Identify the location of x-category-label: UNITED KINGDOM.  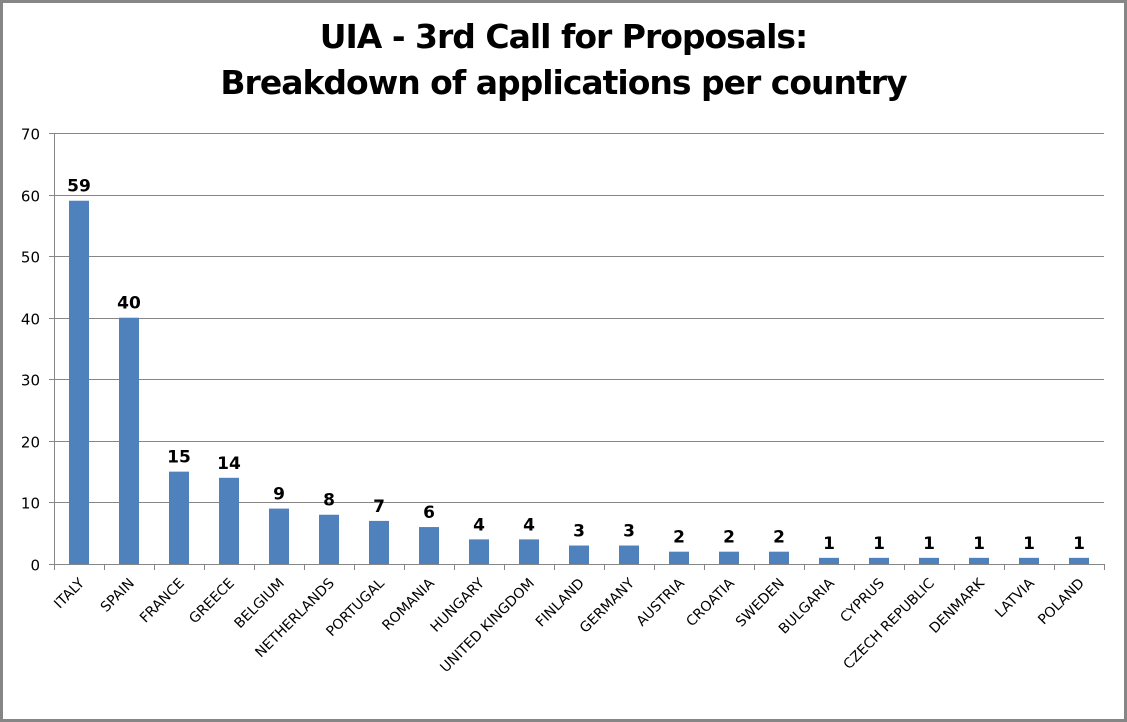
(487, 626).